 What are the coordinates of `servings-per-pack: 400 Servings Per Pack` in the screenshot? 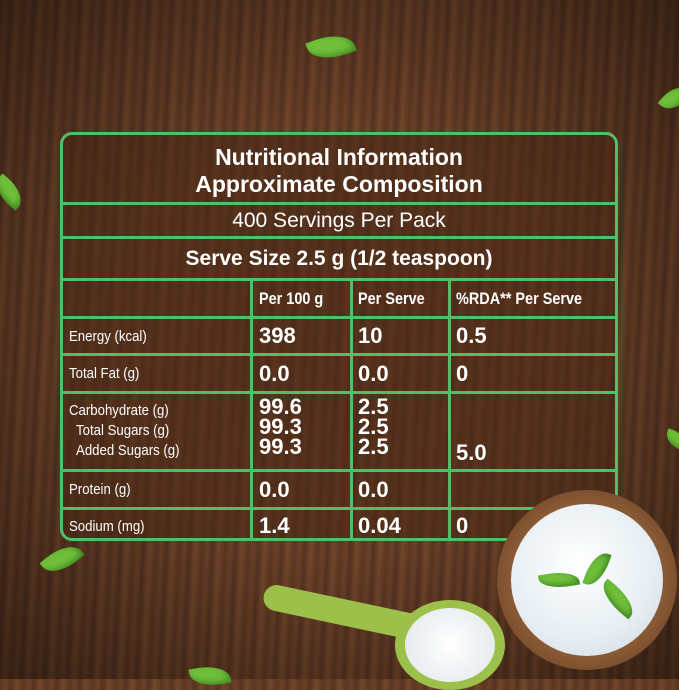 It's located at (339, 220).